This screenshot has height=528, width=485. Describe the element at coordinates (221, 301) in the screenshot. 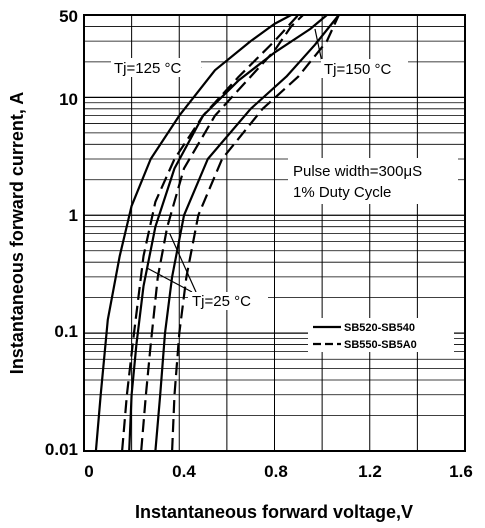

I see `annotation-tj25: Tj=25 °C` at that location.